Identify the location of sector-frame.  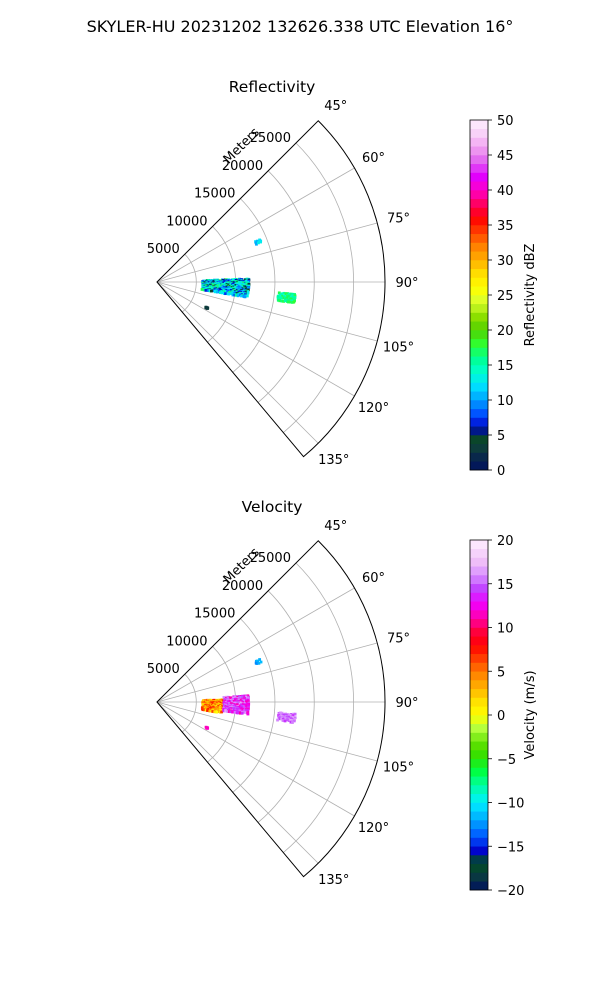
(271, 709).